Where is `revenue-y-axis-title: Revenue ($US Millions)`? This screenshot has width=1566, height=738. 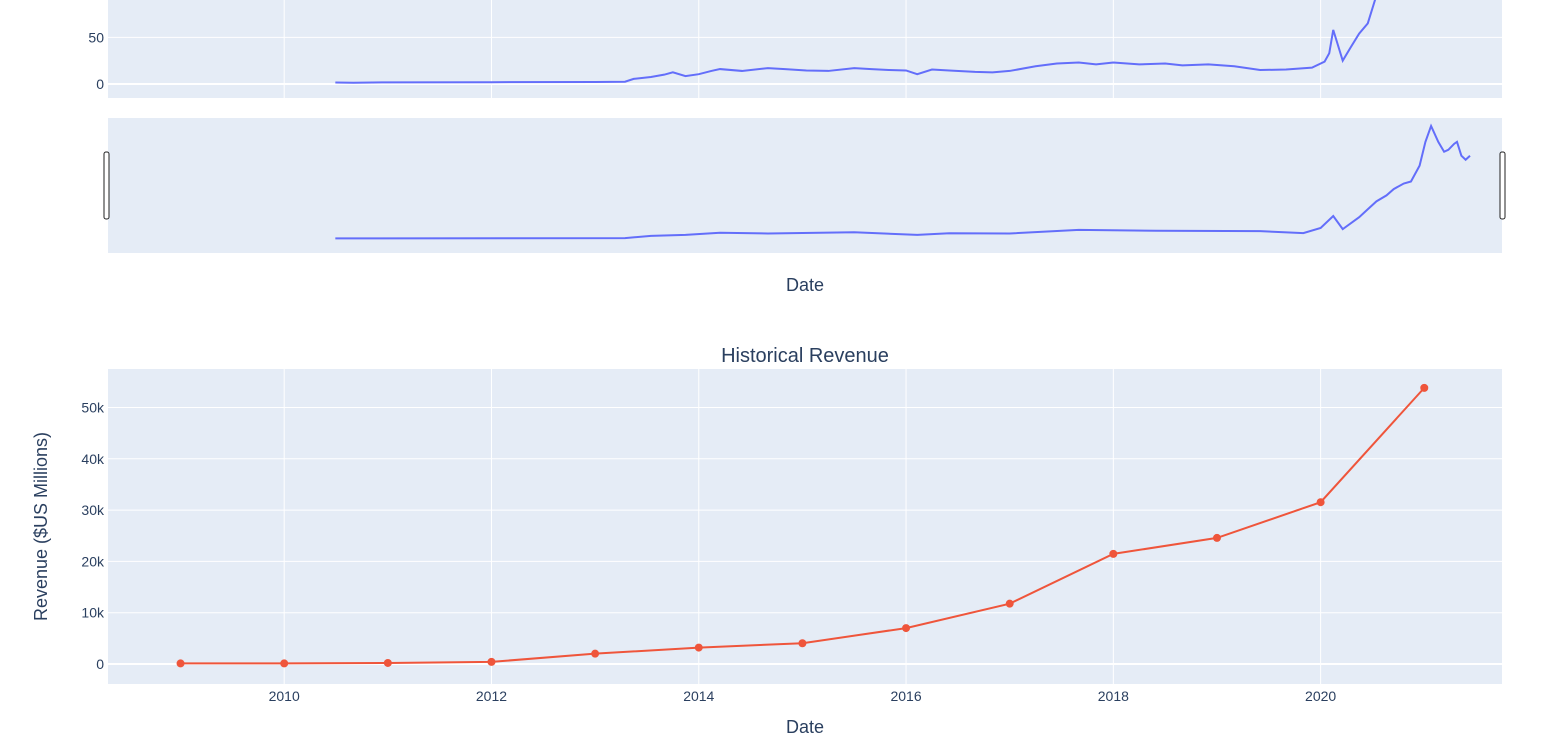 revenue-y-axis-title: Revenue ($US Millions) is located at coordinates (41, 526).